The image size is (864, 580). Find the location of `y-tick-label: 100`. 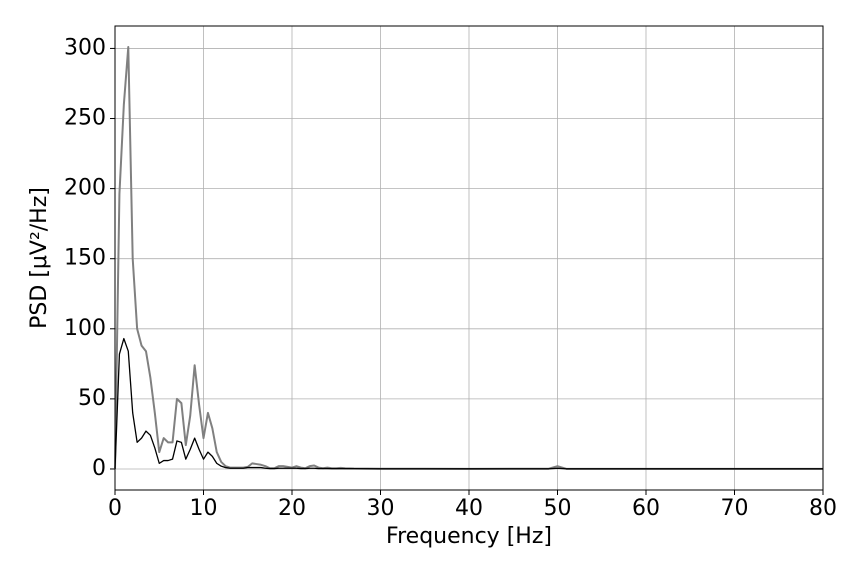

y-tick-label: 100 is located at coordinates (85, 328).